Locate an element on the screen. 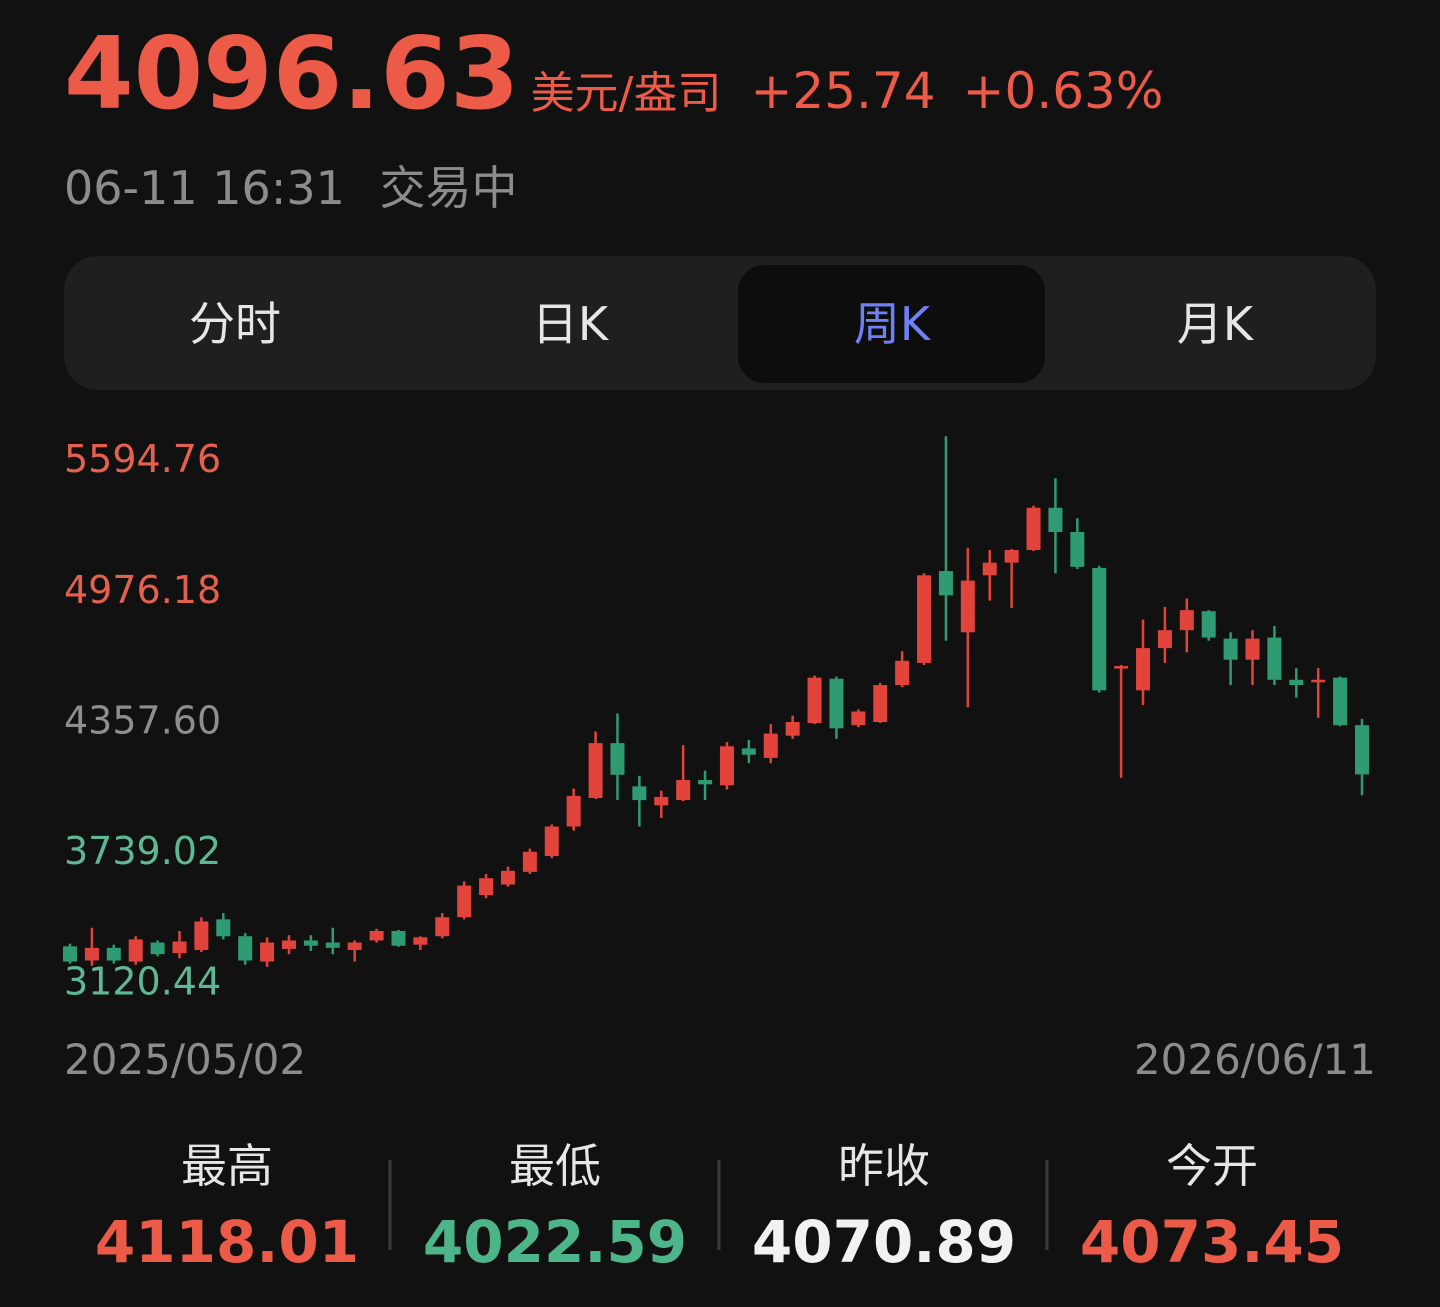 This screenshot has width=1440, height=1307. x-tick-label: 2026/06/11 is located at coordinates (1255, 1059).